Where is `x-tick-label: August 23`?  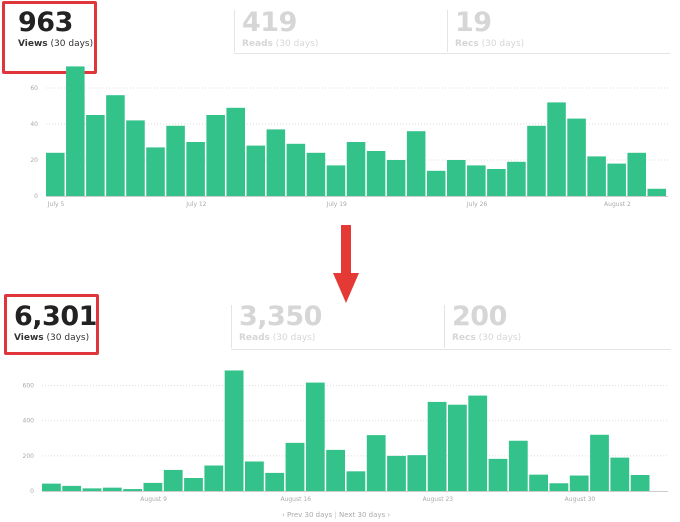
x-tick-label: August 23 is located at coordinates (438, 499).